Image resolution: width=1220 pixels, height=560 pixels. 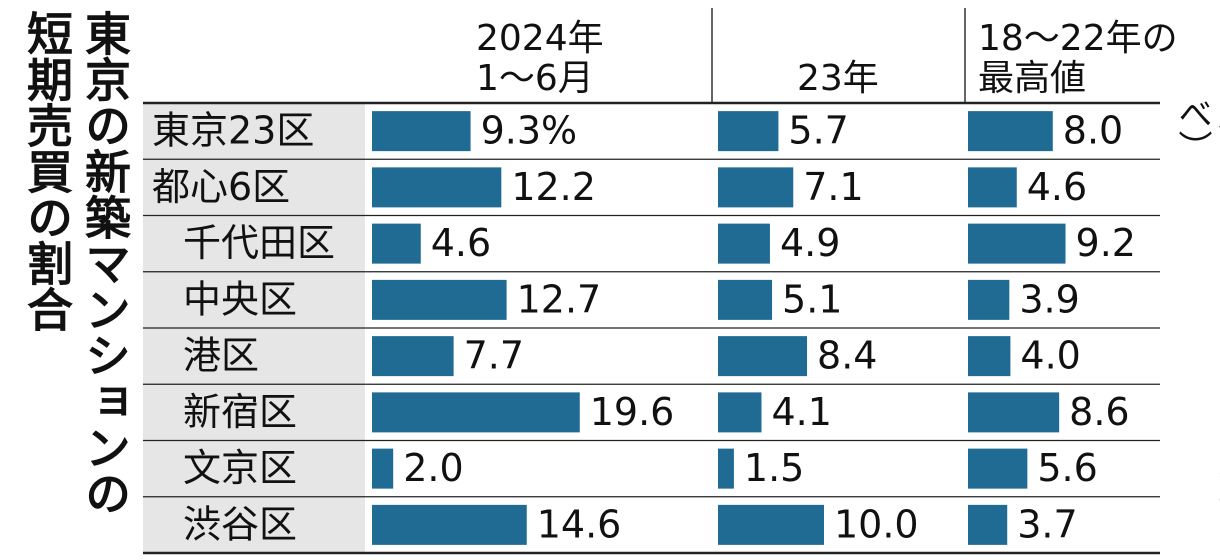 What do you see at coordinates (1050, 356) in the screenshot?
I see `value-label: 4.0` at bounding box center [1050, 356].